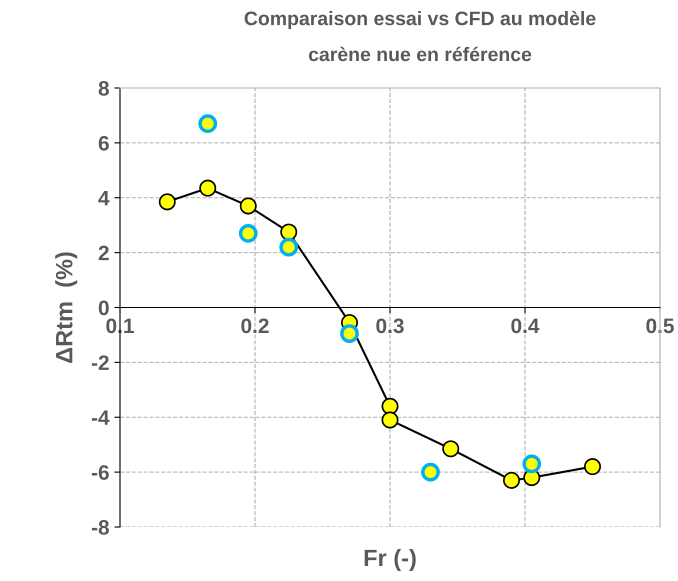 The image size is (678, 581). What do you see at coordinates (103, 143) in the screenshot?
I see `y-tick-label: 6` at bounding box center [103, 143].